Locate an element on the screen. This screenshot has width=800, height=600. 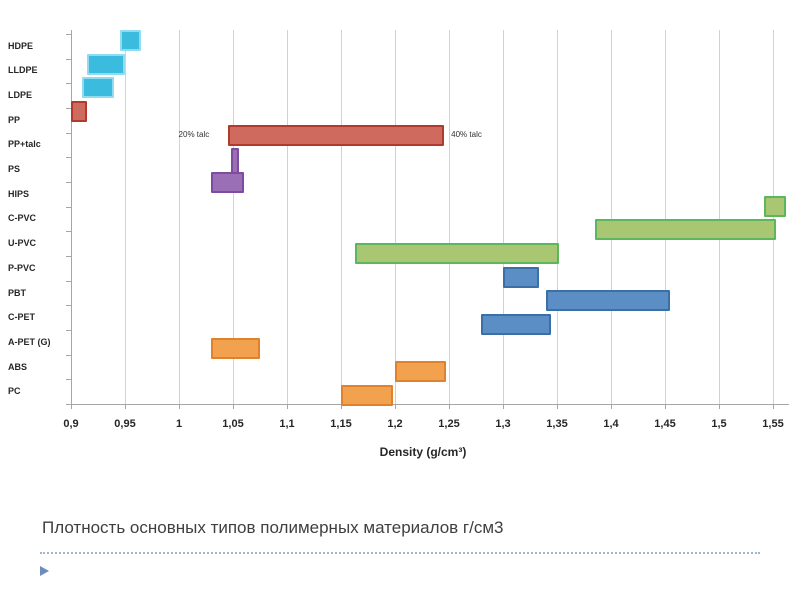
bar-hdpe is located at coordinates (130, 40).